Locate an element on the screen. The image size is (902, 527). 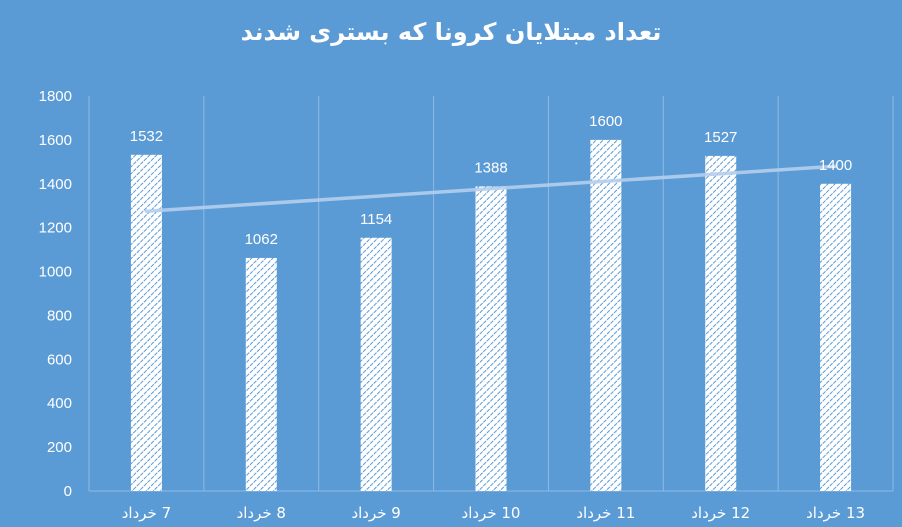
data-label: 1154 is located at coordinates (376, 219).